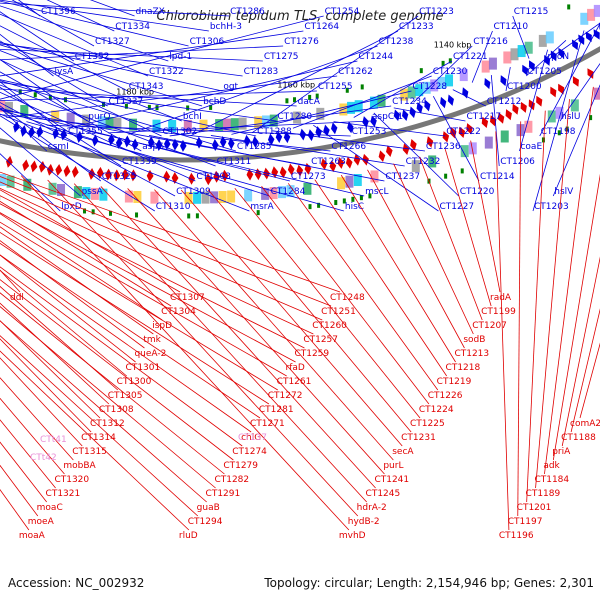 Image resolution: width=600 pixels, height=600 pixels. I want to click on plus-gene-label: CT1280, so click(294, 117).